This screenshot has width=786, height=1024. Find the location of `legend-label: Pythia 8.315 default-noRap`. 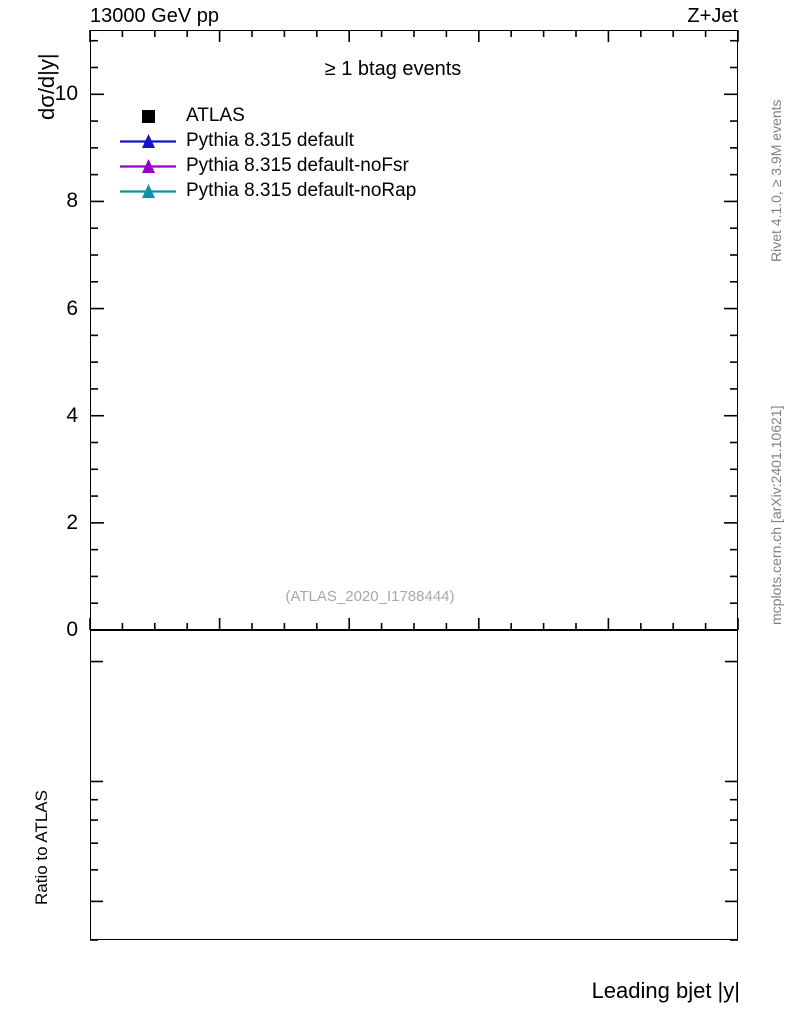

legend-label: Pythia 8.315 default-noRap is located at coordinates (301, 190).